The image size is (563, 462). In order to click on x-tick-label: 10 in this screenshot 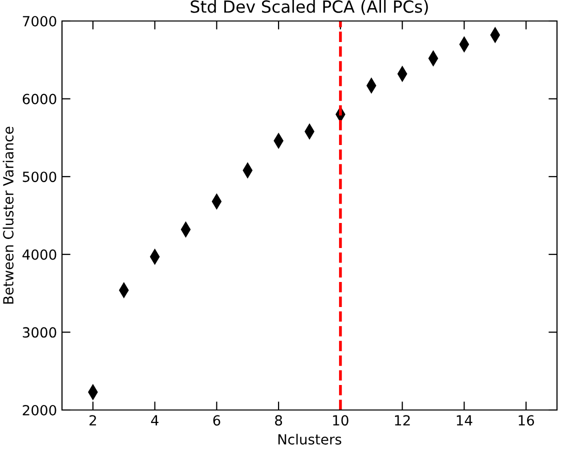, I will do `click(340, 420)`.